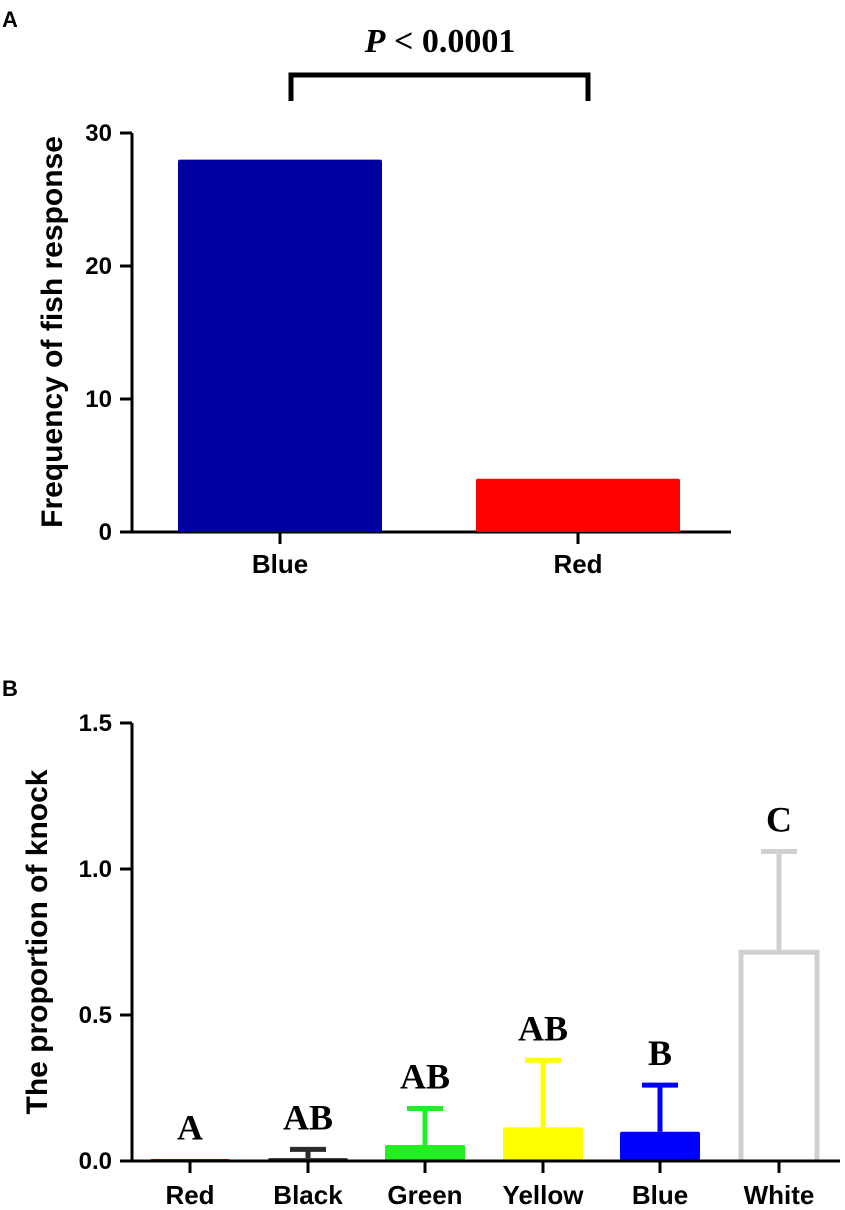 The width and height of the screenshot is (845, 1210). What do you see at coordinates (95, 723) in the screenshot?
I see `y-tick-label-b: 1.5` at bounding box center [95, 723].